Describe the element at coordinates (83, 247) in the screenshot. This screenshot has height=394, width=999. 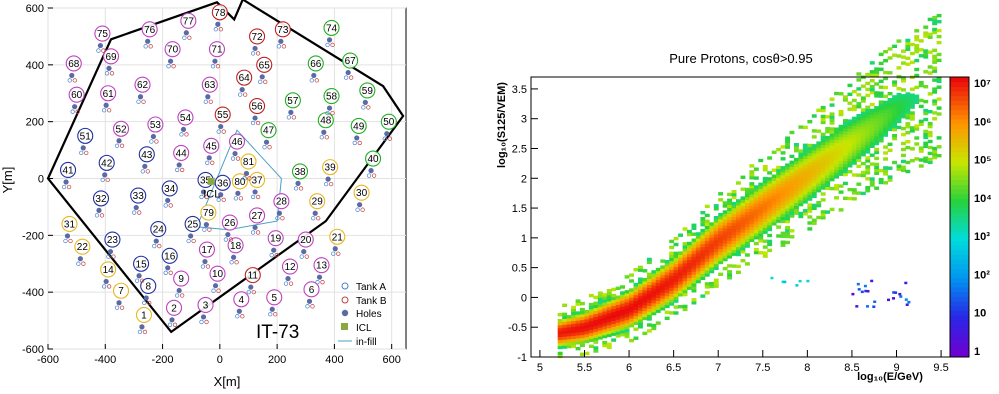
I see `station-number-label: 22` at that location.